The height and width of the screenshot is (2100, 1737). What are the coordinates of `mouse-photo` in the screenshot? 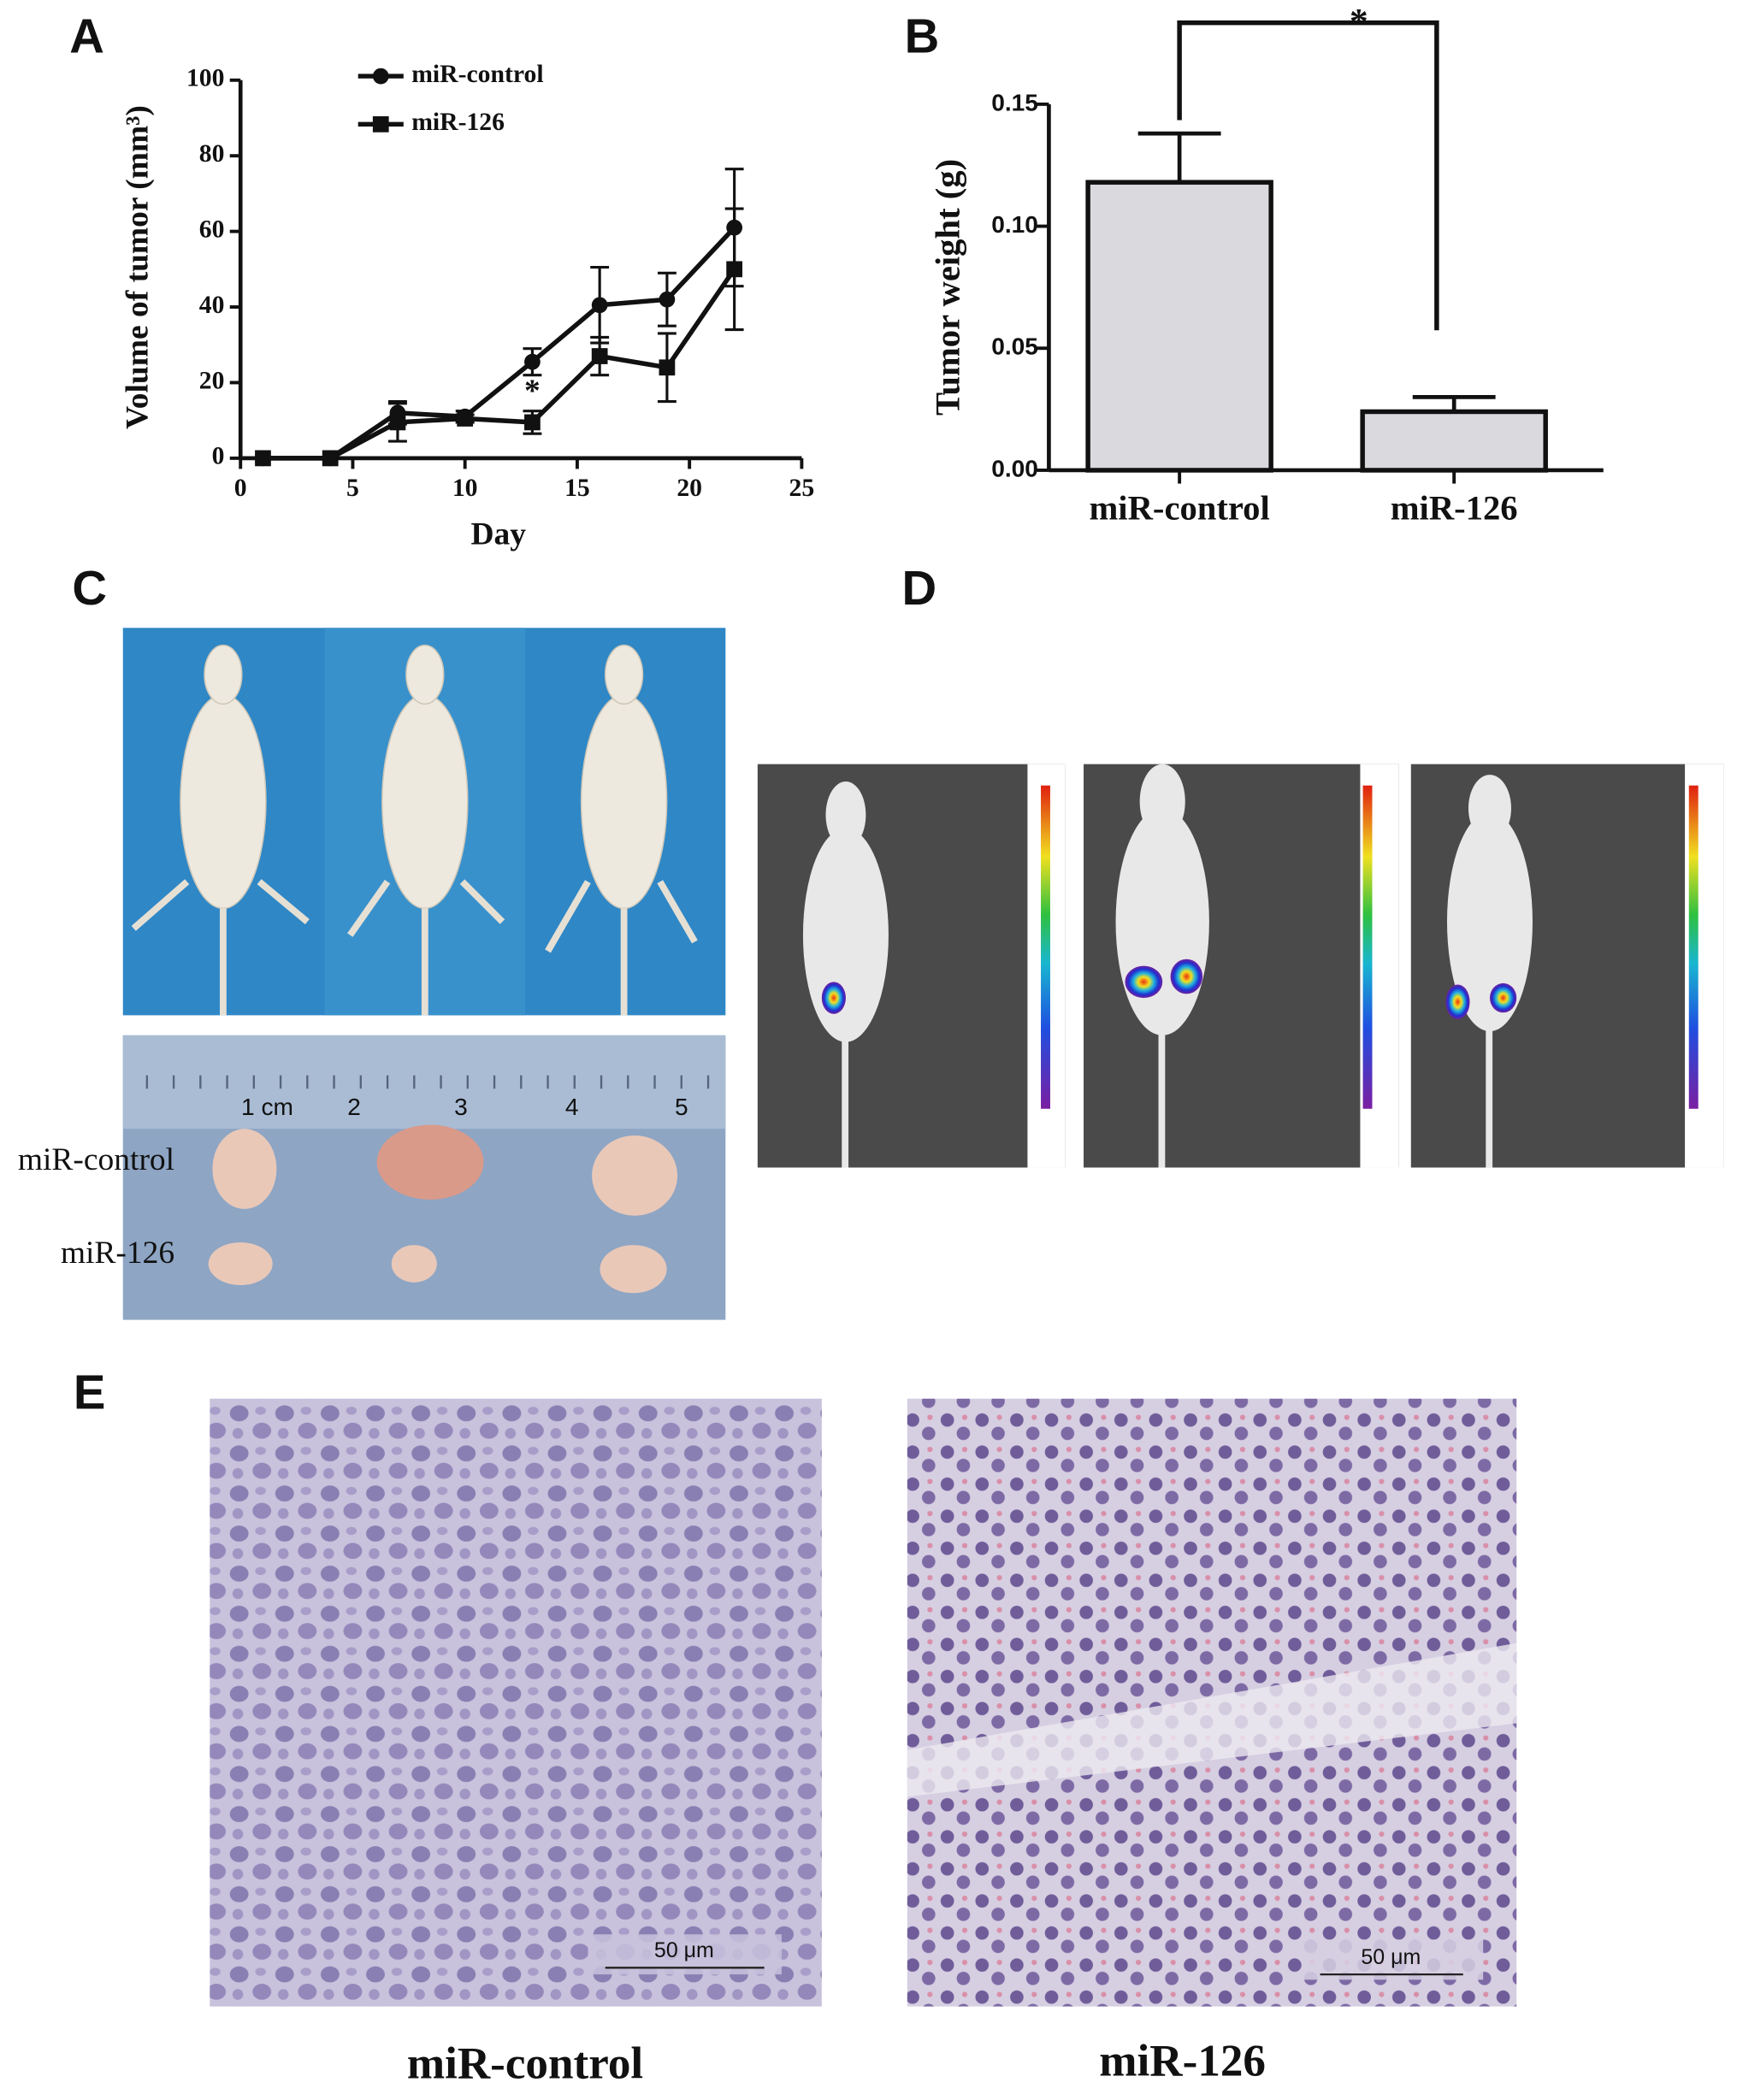 It's located at (424, 822).